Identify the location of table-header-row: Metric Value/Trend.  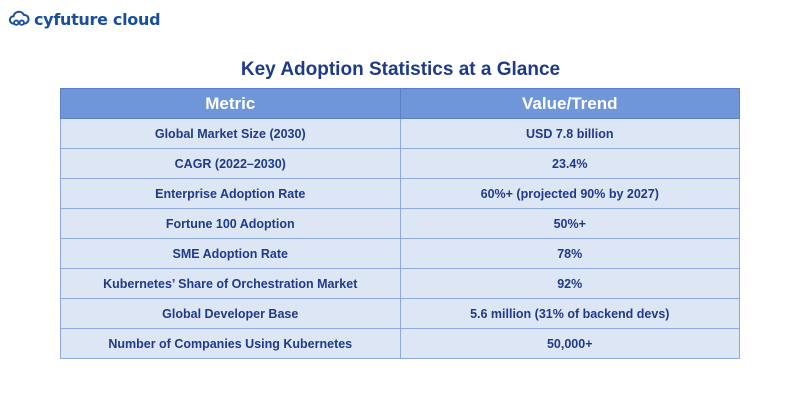
(400, 103).